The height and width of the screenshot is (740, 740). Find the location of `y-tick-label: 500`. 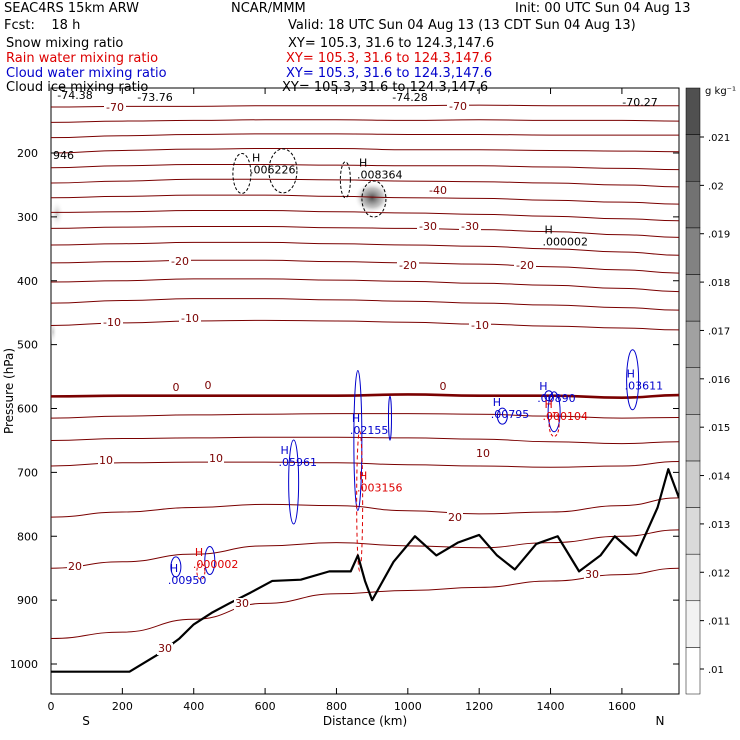

y-tick-label: 500 is located at coordinates (27, 345).